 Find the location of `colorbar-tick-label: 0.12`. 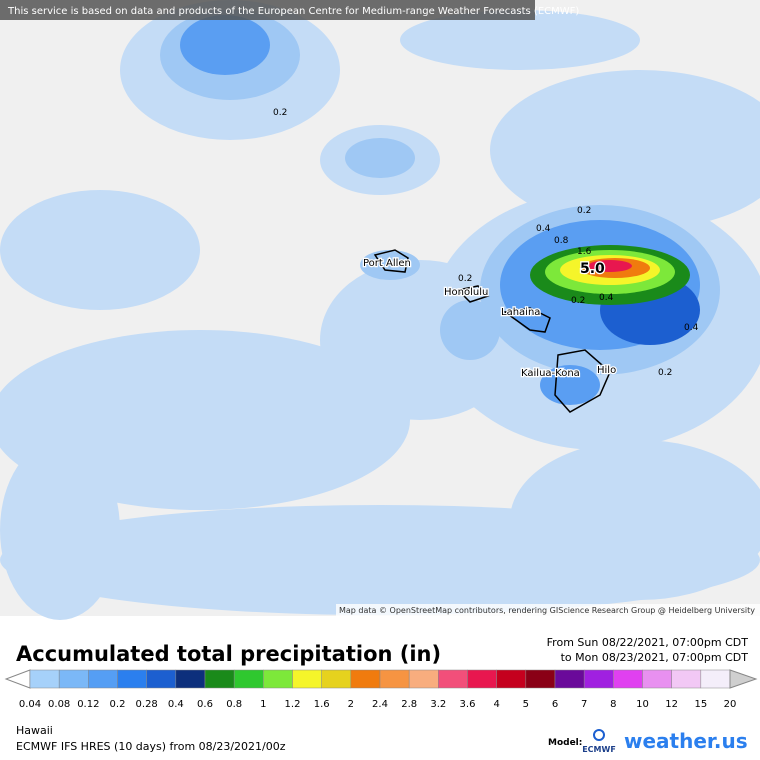

colorbar-tick-label: 0.12 is located at coordinates (88, 704).